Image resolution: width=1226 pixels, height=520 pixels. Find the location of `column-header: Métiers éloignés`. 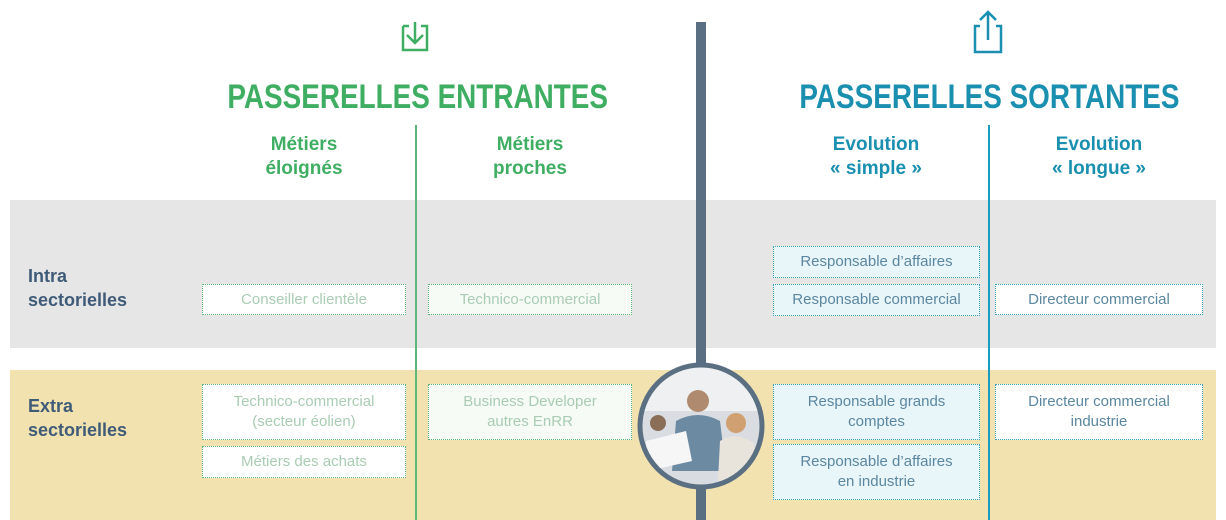

column-header: Métiers éloignés is located at coordinates (304, 156).